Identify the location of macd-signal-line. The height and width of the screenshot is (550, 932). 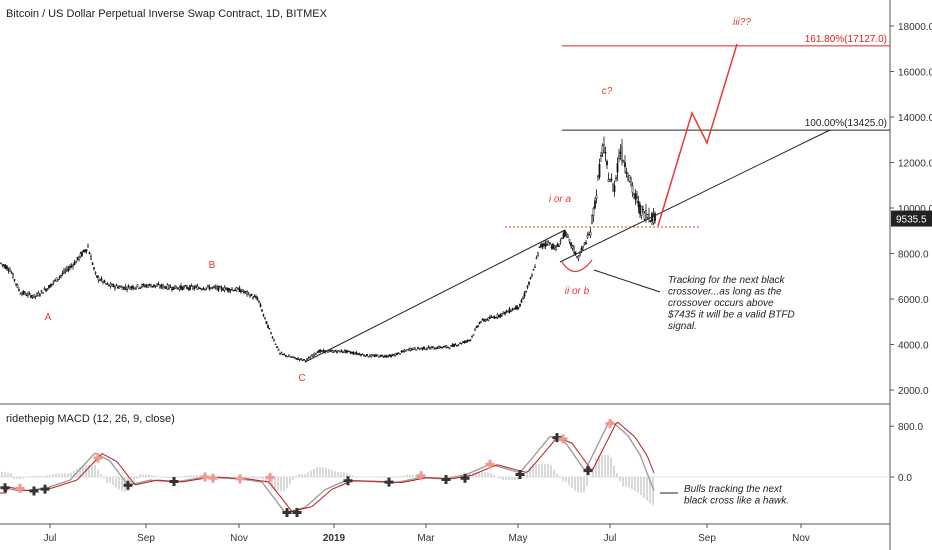
(327, 467).